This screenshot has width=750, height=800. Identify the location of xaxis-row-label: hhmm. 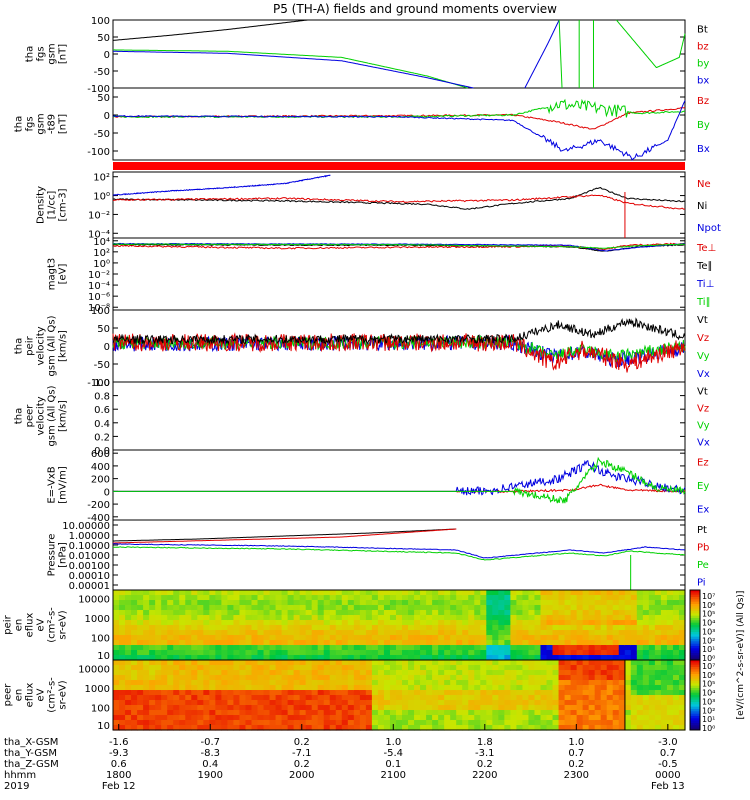
(20, 775).